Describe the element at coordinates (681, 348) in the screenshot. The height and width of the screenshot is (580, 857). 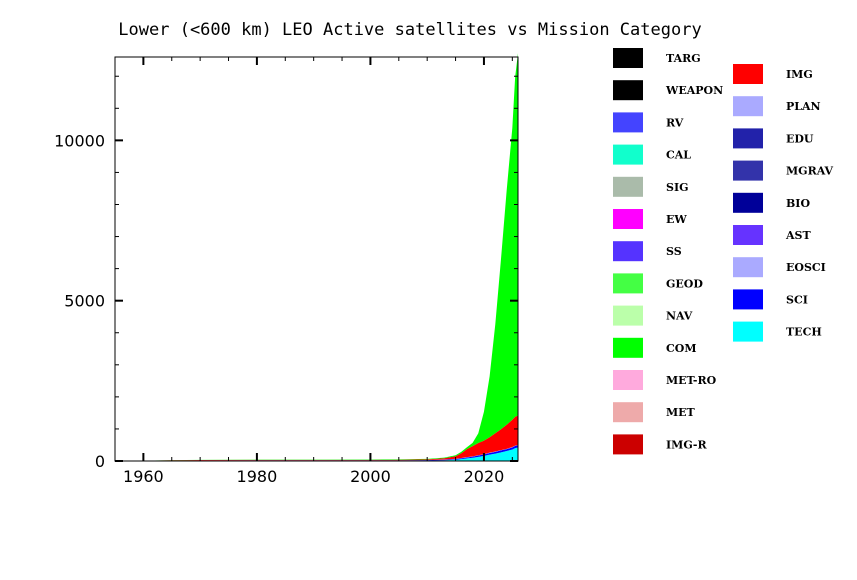
I see `legend-label: COM` at that location.